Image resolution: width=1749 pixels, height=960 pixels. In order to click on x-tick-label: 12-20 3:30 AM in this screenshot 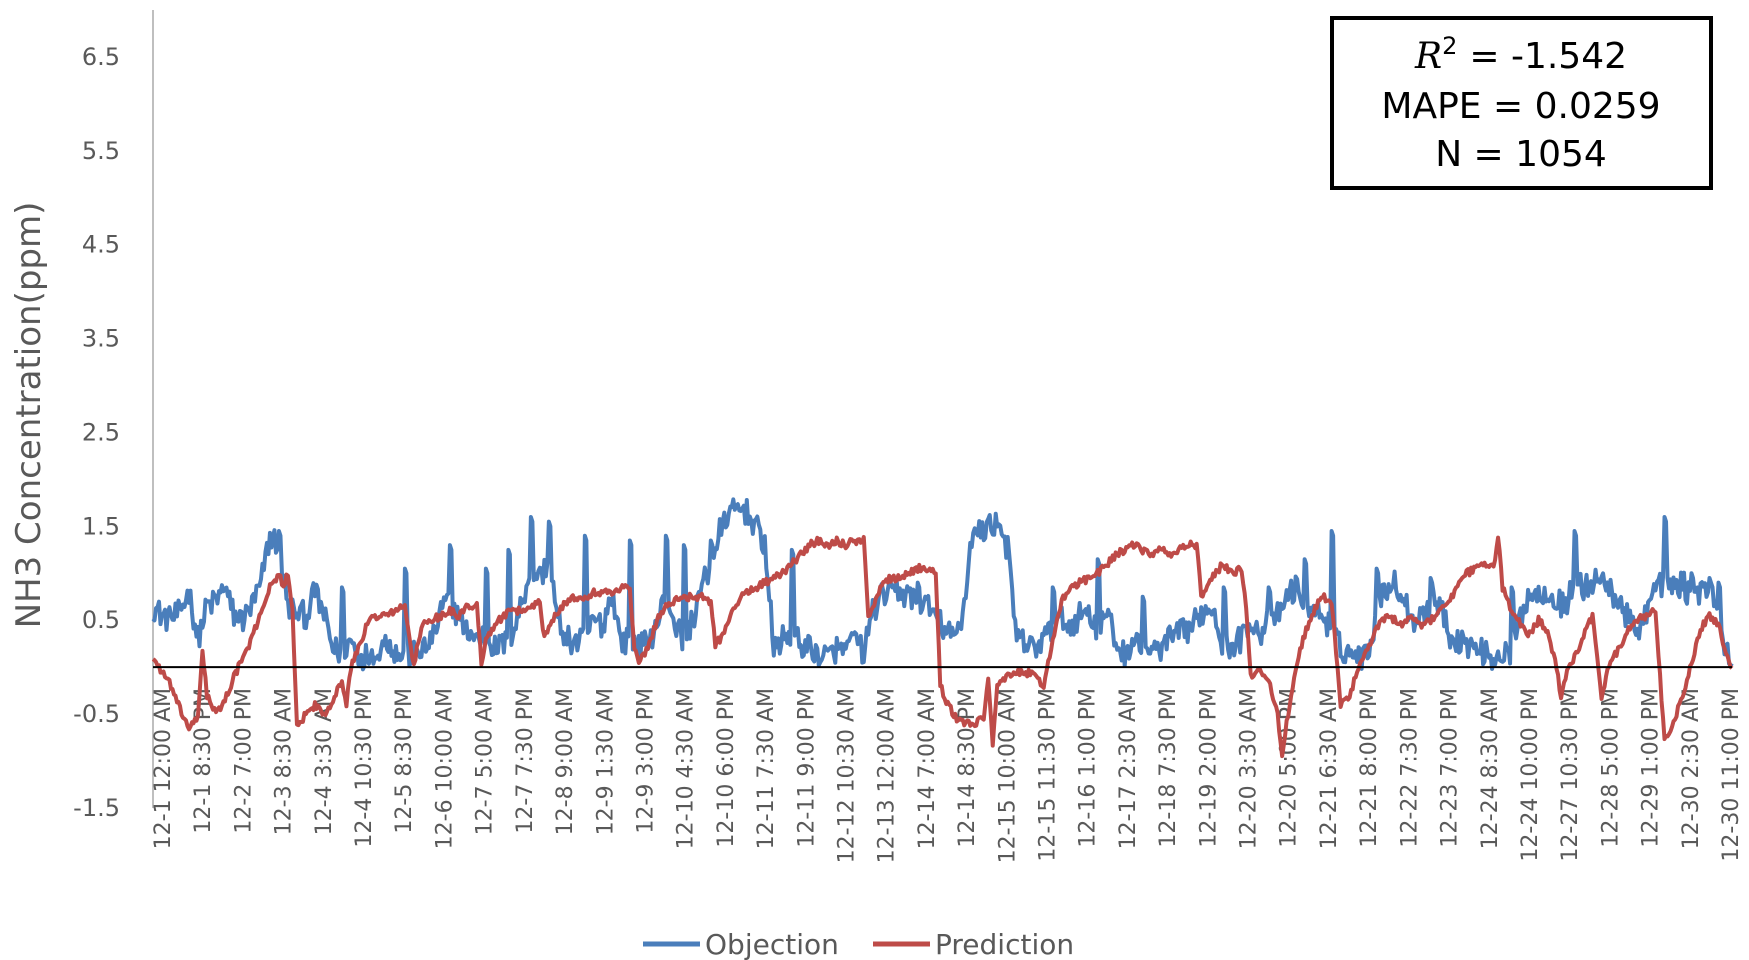, I will do `click(1249, 768)`.